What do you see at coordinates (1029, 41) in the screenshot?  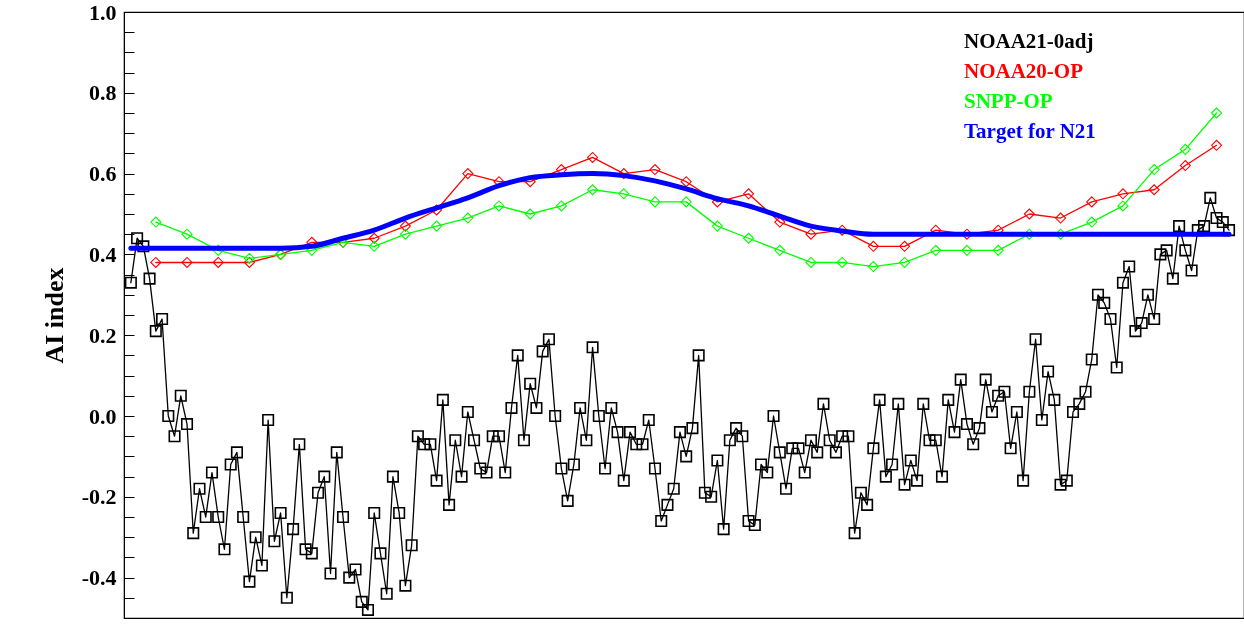 I see `text: NOAA21-0adj` at bounding box center [1029, 41].